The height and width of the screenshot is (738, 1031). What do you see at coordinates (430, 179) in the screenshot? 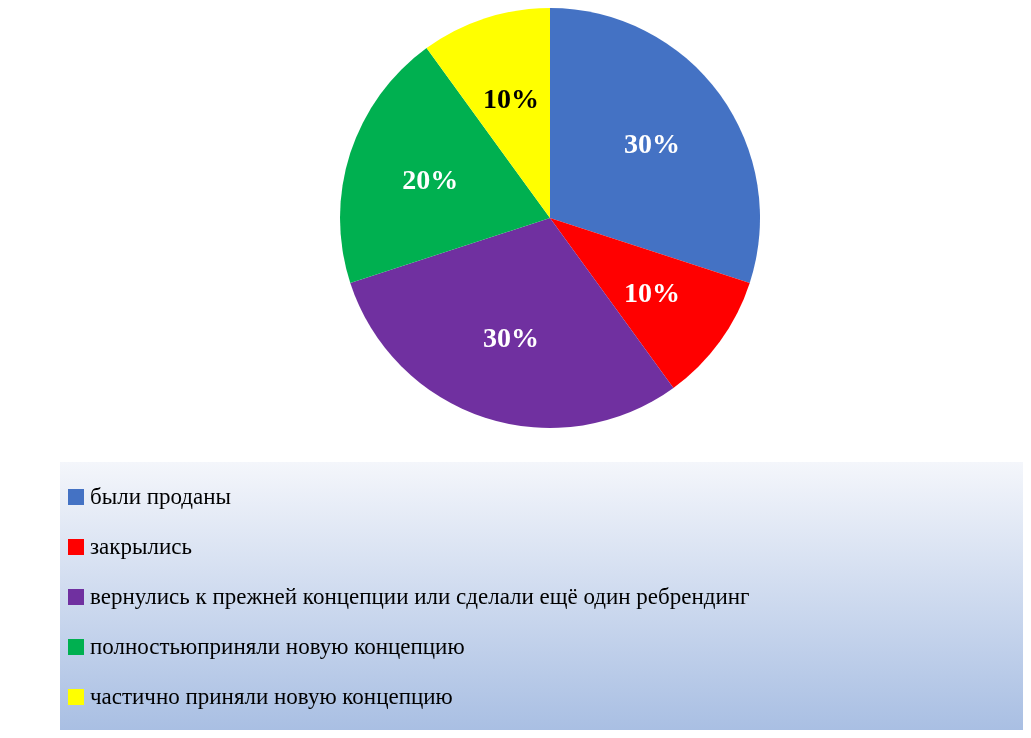
I see `data-label: 20%` at bounding box center [430, 179].